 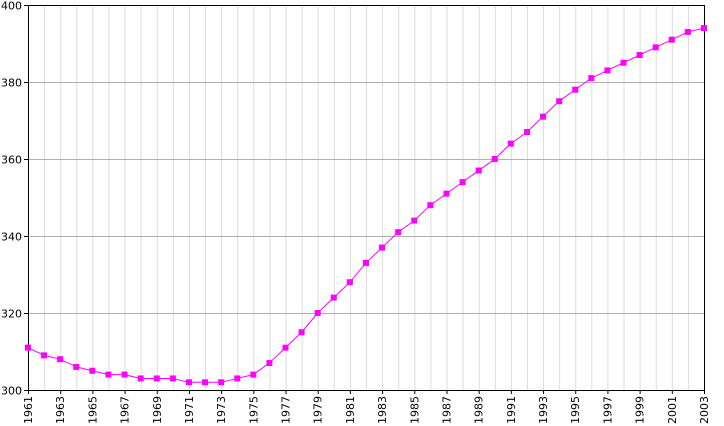 What do you see at coordinates (11, 6) in the screenshot?
I see `y-tick-label: 400` at bounding box center [11, 6].